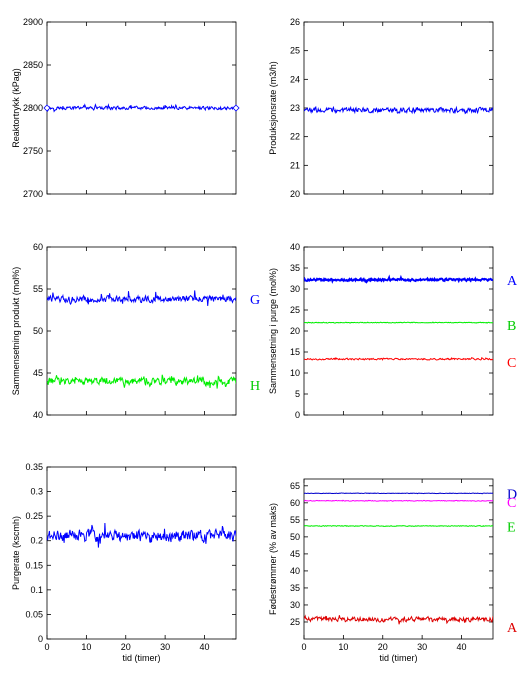 The width and height of the screenshot is (519, 677). I want to click on y-tick-label: 65, so click(295, 486).